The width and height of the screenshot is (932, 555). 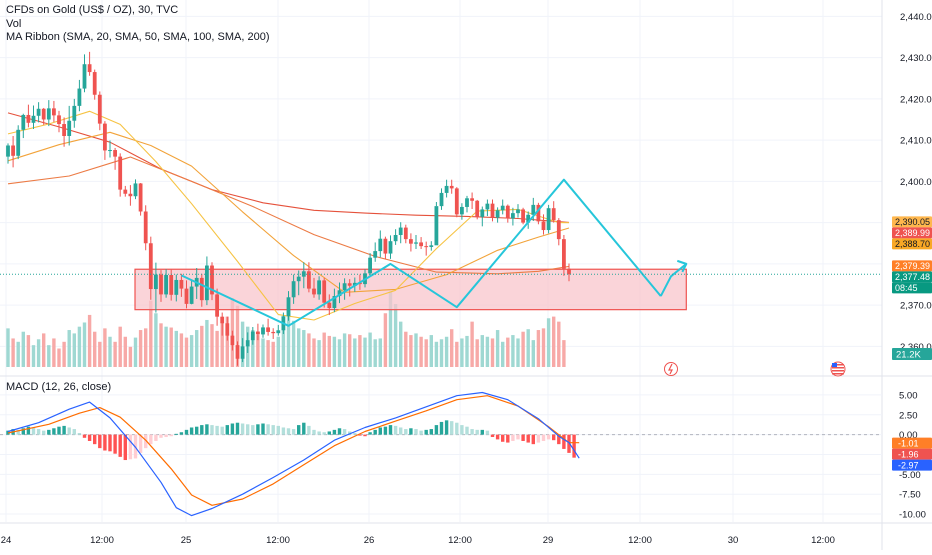 I want to click on price-tick-label: 2,440.00, so click(x=916, y=17).